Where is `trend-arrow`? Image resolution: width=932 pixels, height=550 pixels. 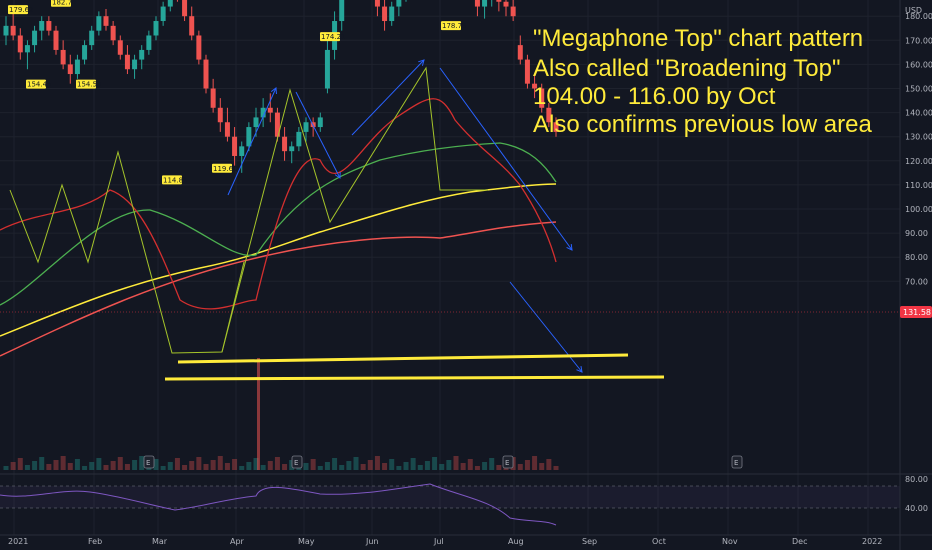 trend-arrow is located at coordinates (506, 159).